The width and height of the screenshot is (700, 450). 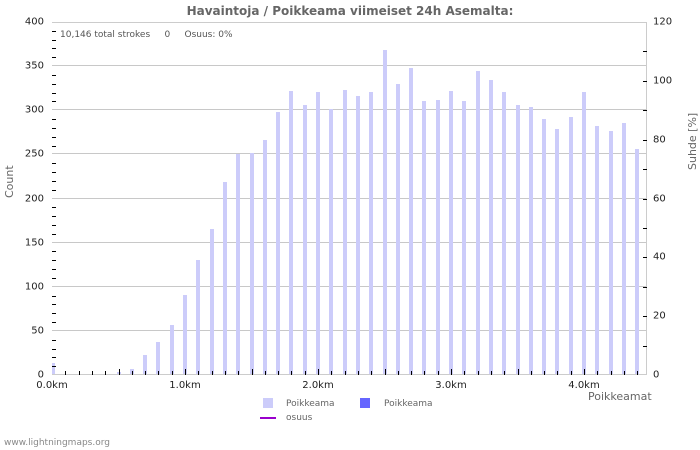 I want to click on footer-link: www.lightningmaps.org, so click(x=57, y=443).